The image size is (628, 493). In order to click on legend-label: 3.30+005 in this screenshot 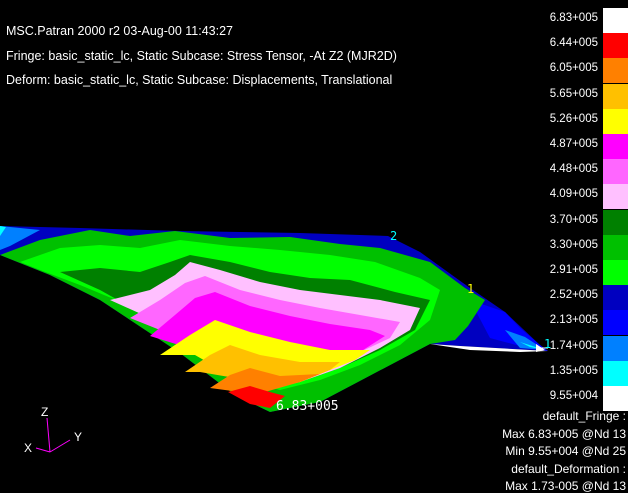, I will do `click(573, 244)`.